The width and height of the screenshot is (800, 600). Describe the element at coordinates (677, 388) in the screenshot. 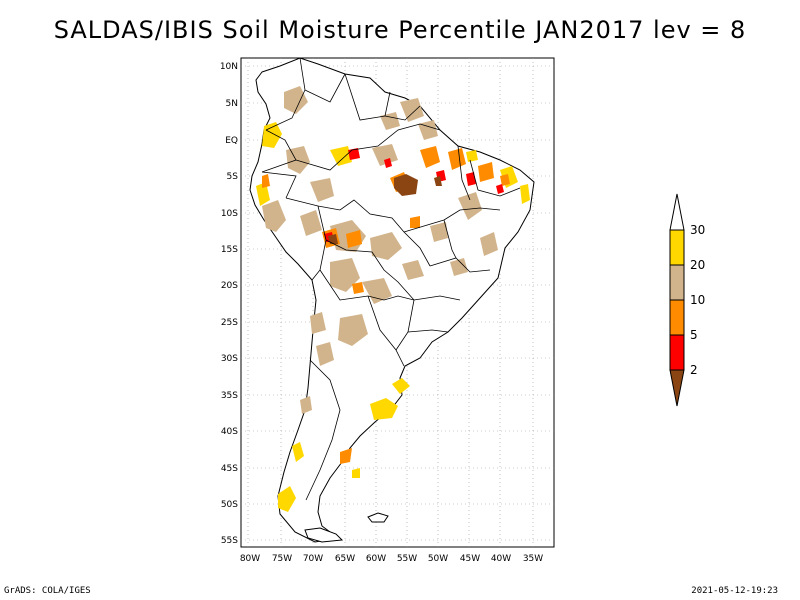

I see `legend-swatch-under2` at that location.